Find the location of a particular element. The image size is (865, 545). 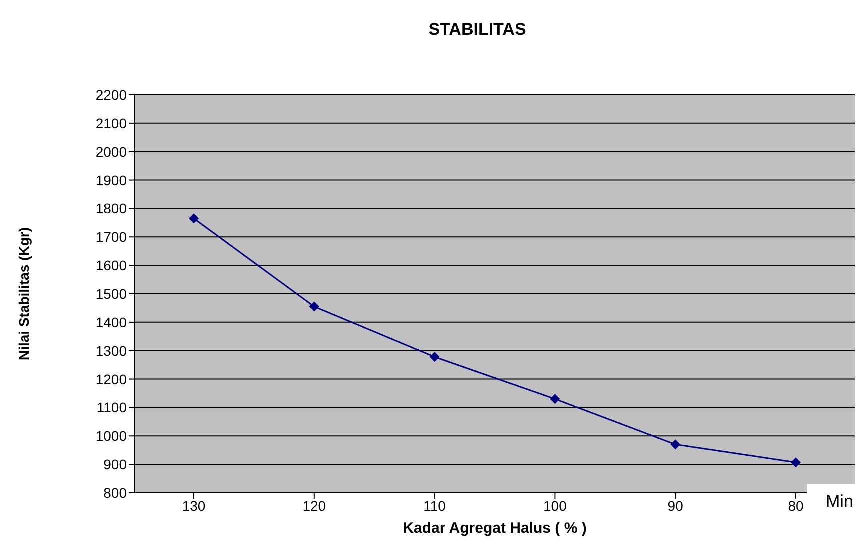

y-tick-label: 1900 is located at coordinates (112, 180).